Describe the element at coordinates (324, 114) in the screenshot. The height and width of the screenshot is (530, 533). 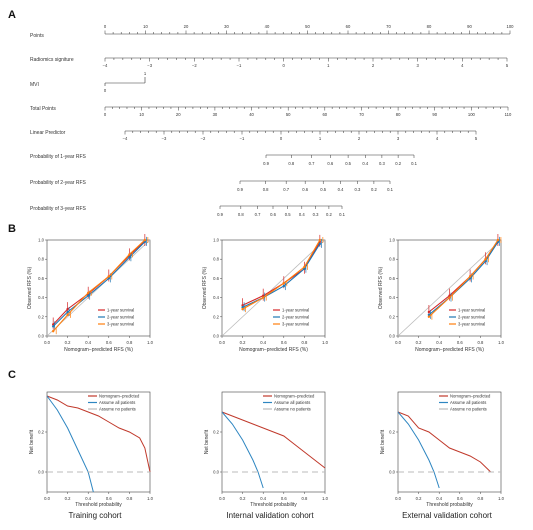
I see `nomogram-tick-label: 60` at that location.